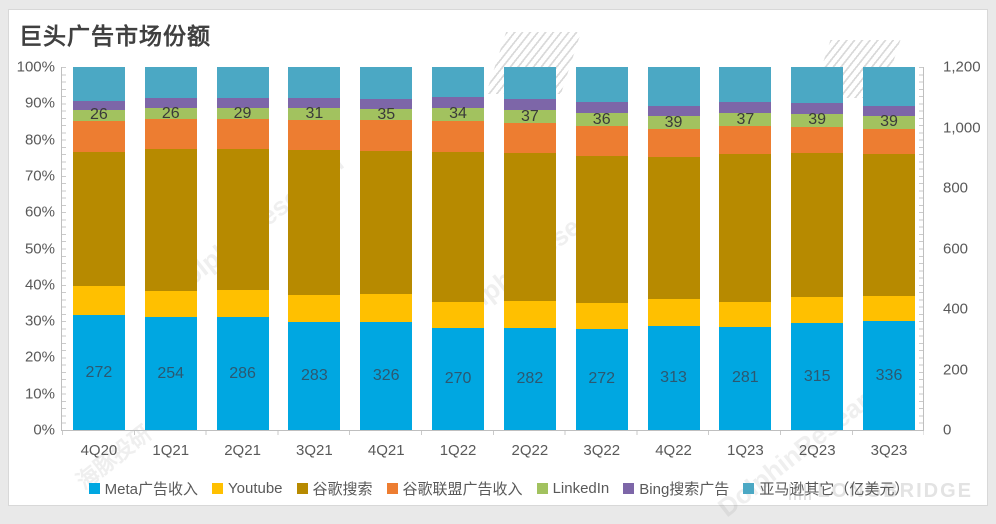 This screenshot has width=996, height=524. I want to click on data-label-LinkedIn-4Q20: 26, so click(99, 115).